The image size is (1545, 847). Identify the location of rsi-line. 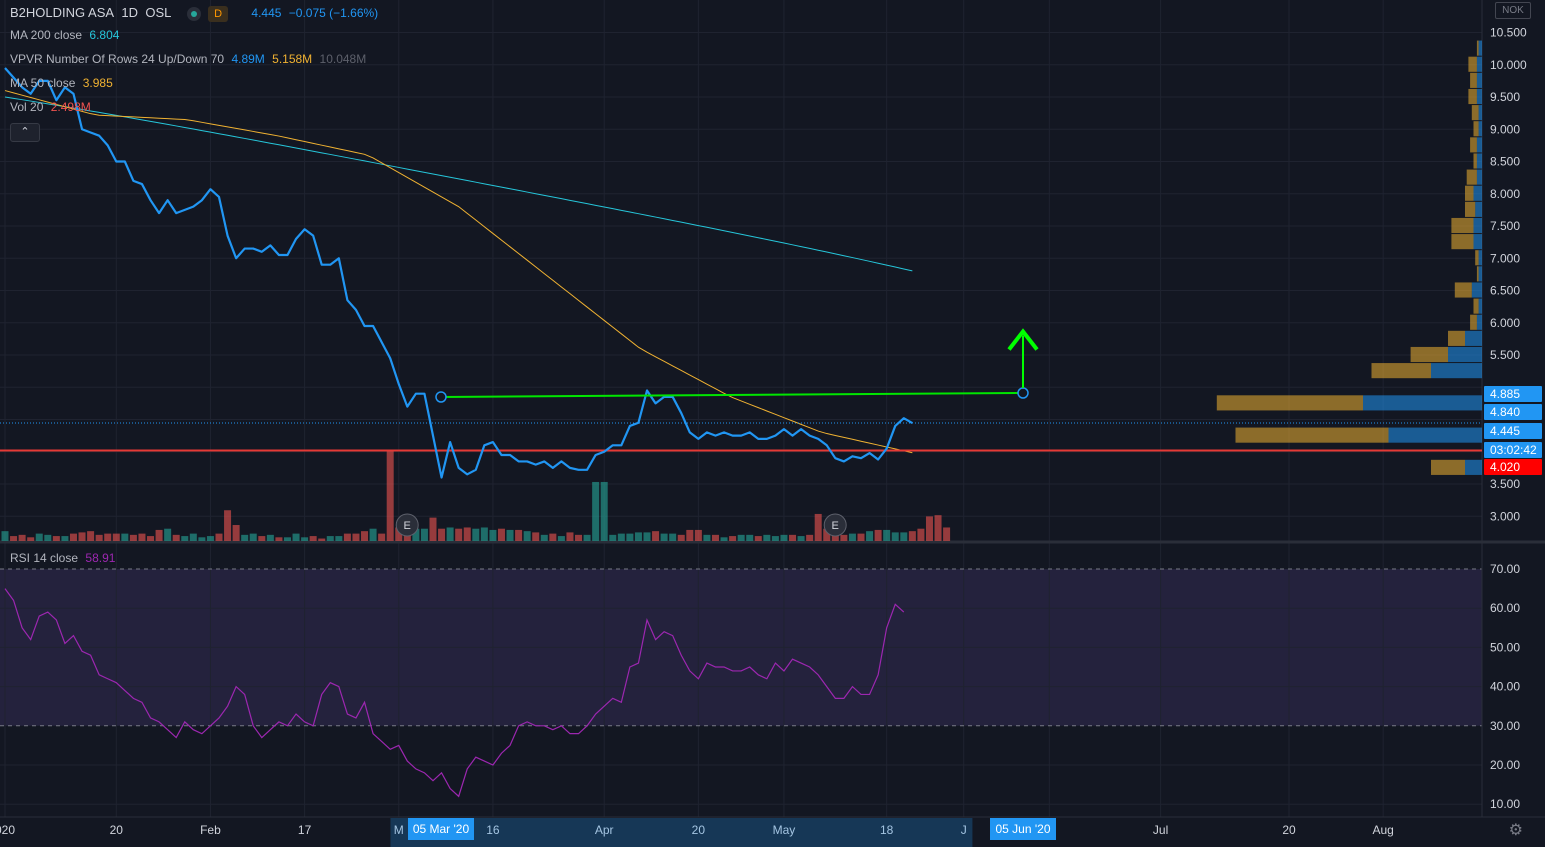
(454, 693).